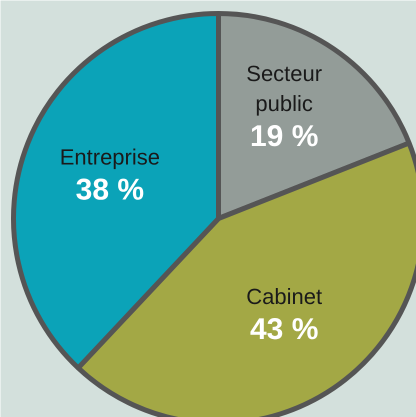 The image size is (416, 417). I want to click on slice-label: Entreprise, so click(110, 157).